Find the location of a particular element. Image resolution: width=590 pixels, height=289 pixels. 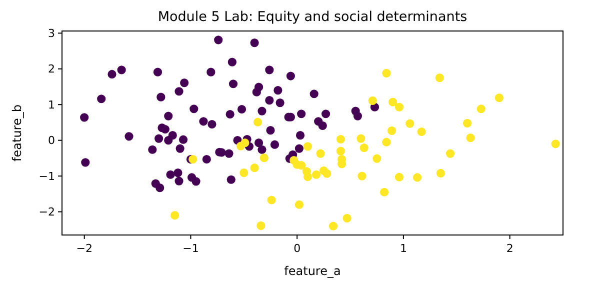

y-tick-label: −1 is located at coordinates (46, 176).